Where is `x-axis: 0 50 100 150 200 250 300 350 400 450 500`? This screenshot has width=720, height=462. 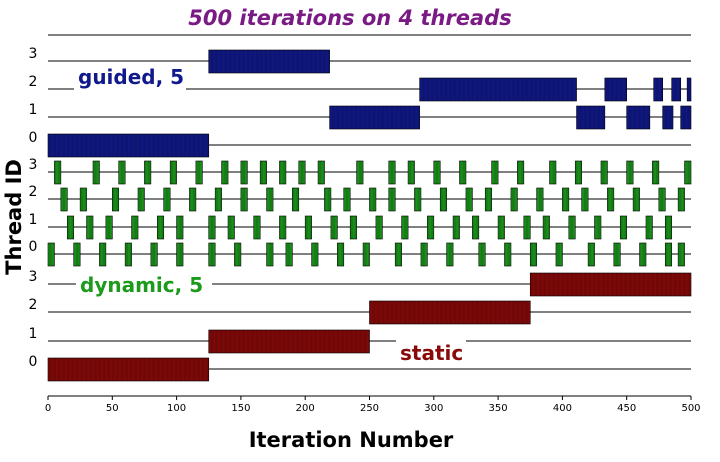 x-axis: 0 50 100 150 200 250 300 350 400 450 500 is located at coordinates (373, 405).